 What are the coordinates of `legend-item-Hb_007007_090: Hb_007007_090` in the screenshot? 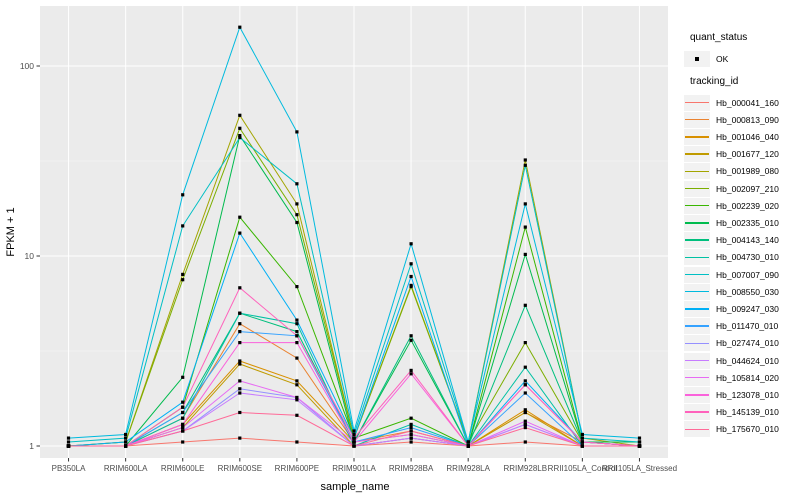 It's located at (731, 274).